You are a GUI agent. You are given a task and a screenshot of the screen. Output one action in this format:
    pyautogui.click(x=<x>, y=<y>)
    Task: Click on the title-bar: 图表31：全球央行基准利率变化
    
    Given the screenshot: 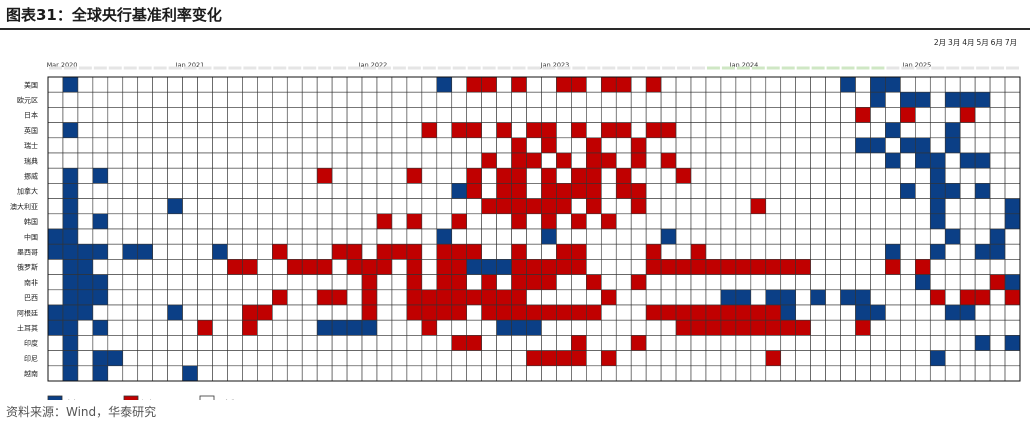 What is the action you would take?
    pyautogui.click(x=515, y=15)
    